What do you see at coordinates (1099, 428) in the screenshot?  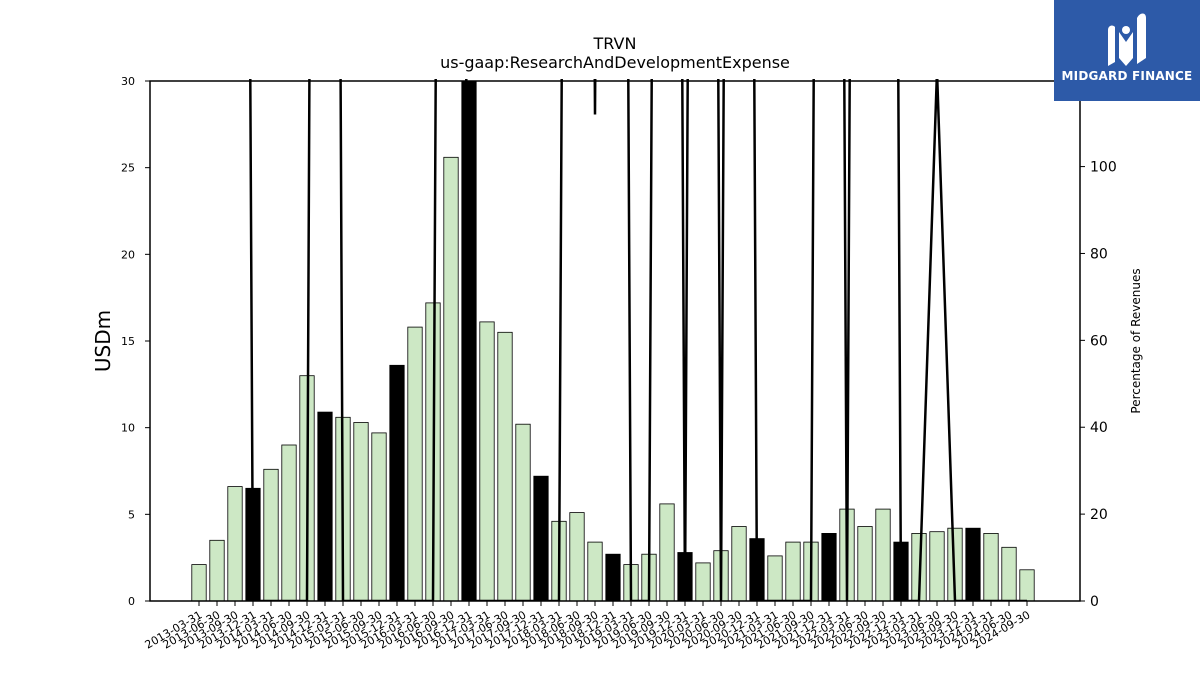 I see `y2-tick-label: 40` at bounding box center [1099, 428].